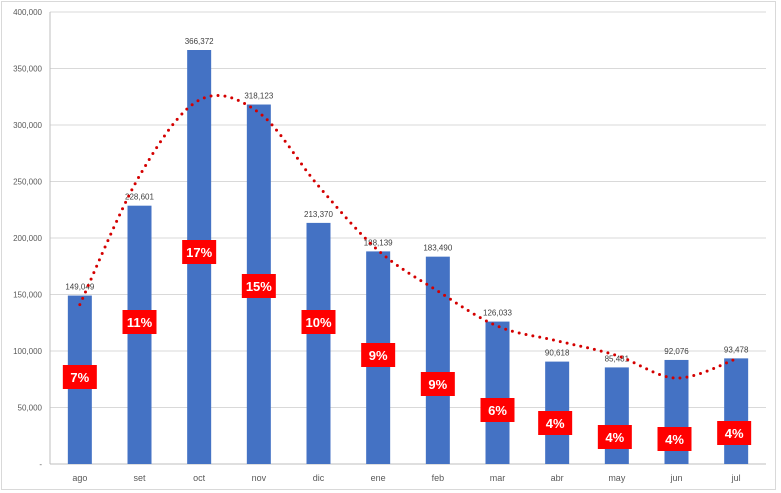  What do you see at coordinates (139, 335) in the screenshot?
I see `bar-set` at bounding box center [139, 335].